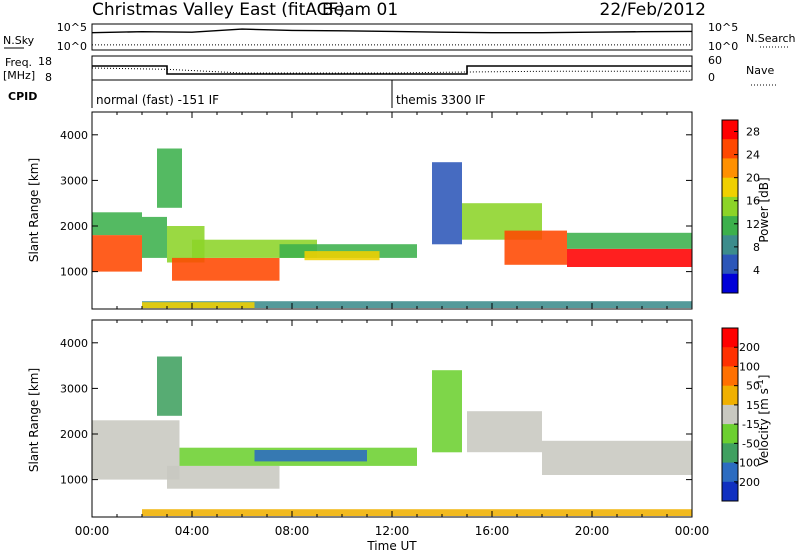  Describe the element at coordinates (751, 443) in the screenshot. I see `colorbar-tick-label: -50` at that location.